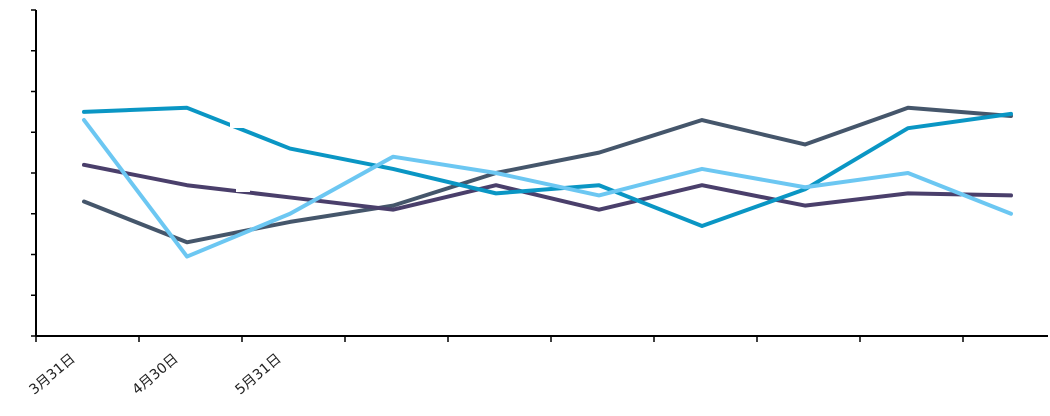 The width and height of the screenshot is (1050, 416). What do you see at coordinates (258, 374) in the screenshot?
I see `x-tick-label: 5月31日` at bounding box center [258, 374].